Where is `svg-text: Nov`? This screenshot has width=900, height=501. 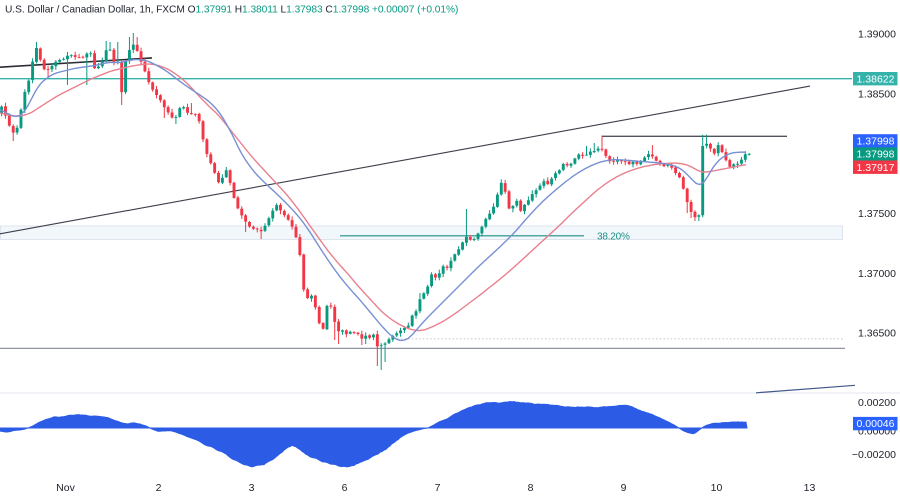
svg-text: Nov is located at coordinates (65, 488).